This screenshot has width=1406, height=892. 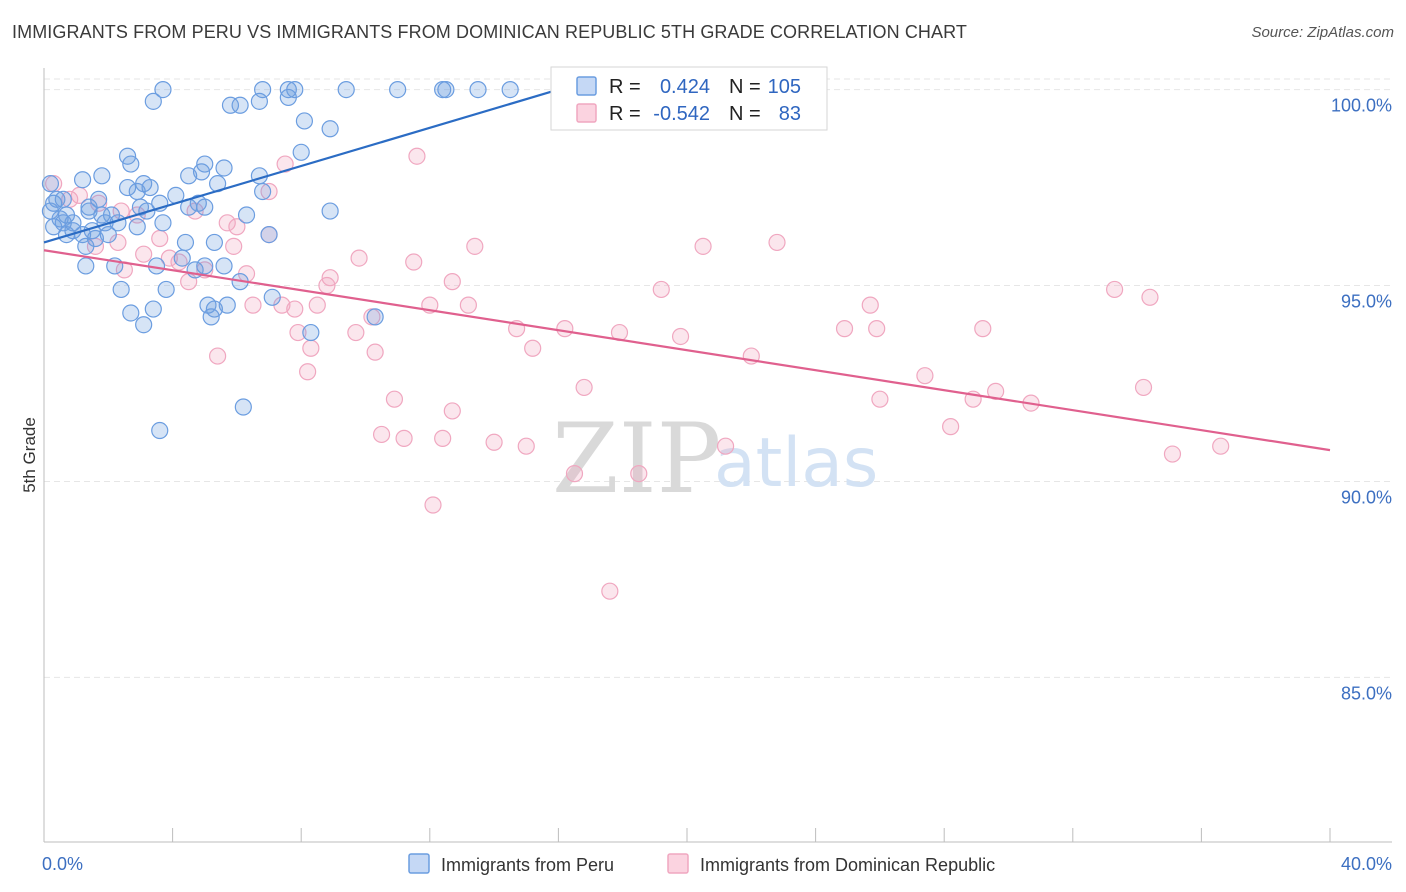 I want to click on legend-peru-label: Immigrants from Peru, so click(x=527, y=865).